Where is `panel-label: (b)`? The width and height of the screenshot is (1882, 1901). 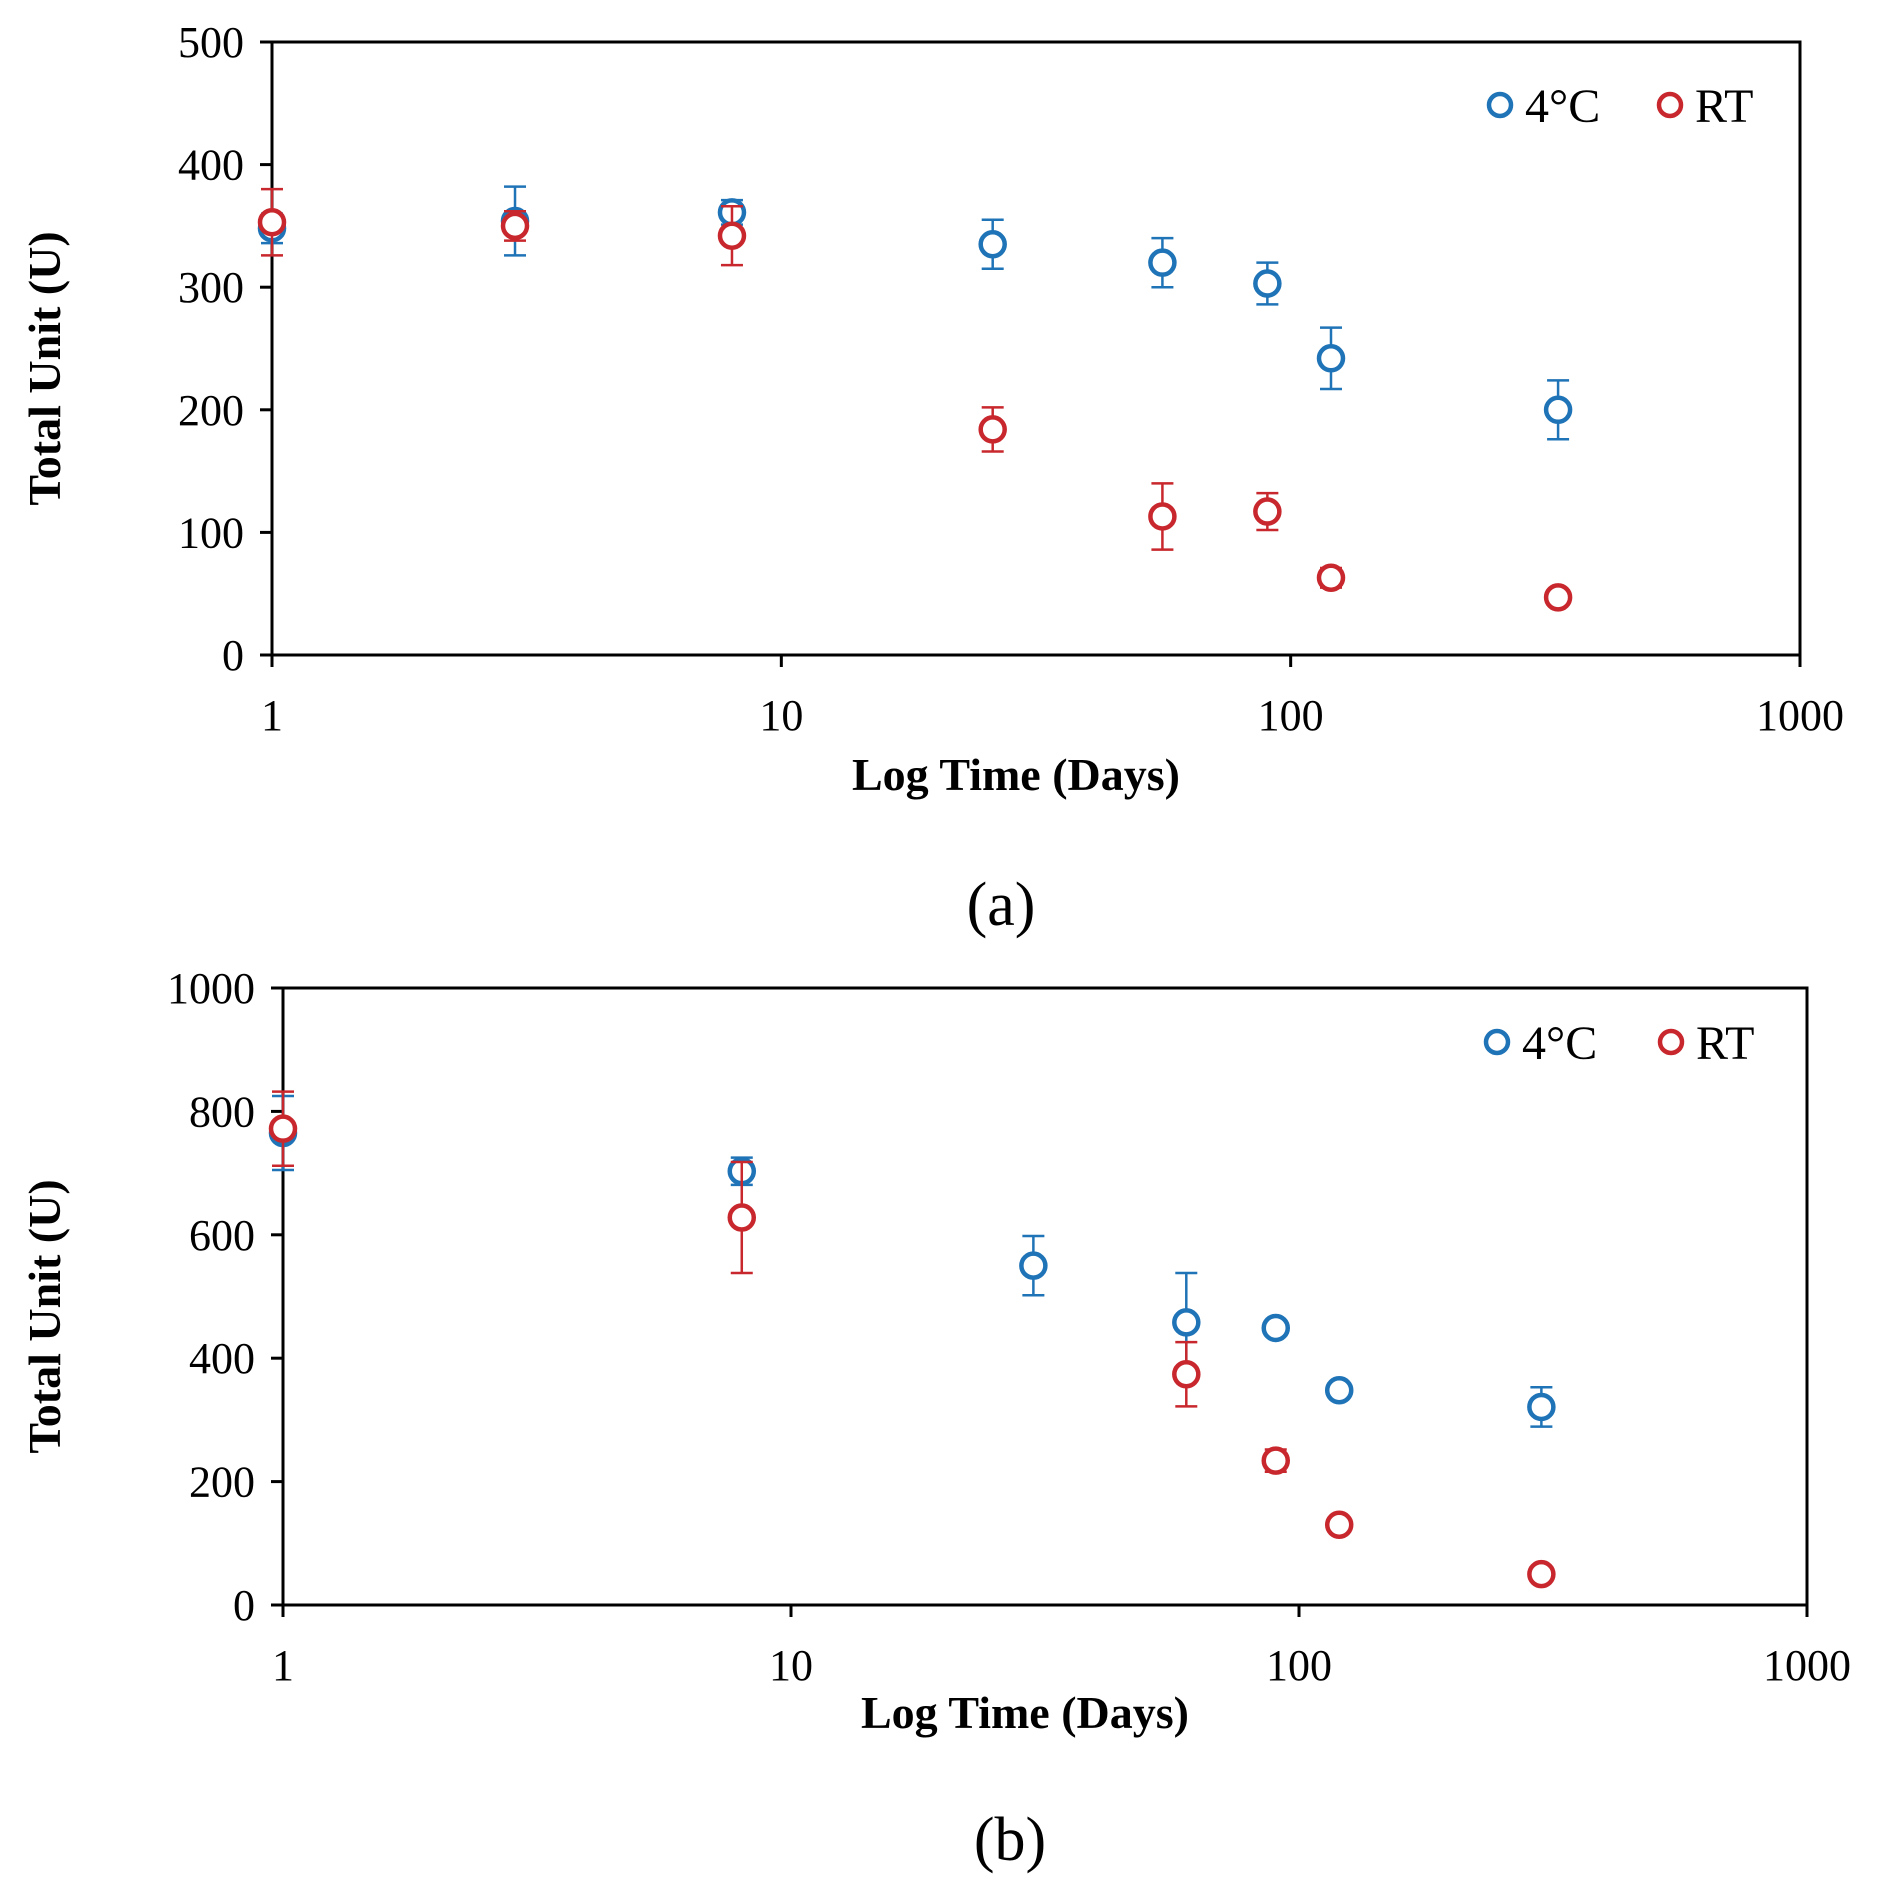 panel-label: (b) is located at coordinates (1010, 1840).